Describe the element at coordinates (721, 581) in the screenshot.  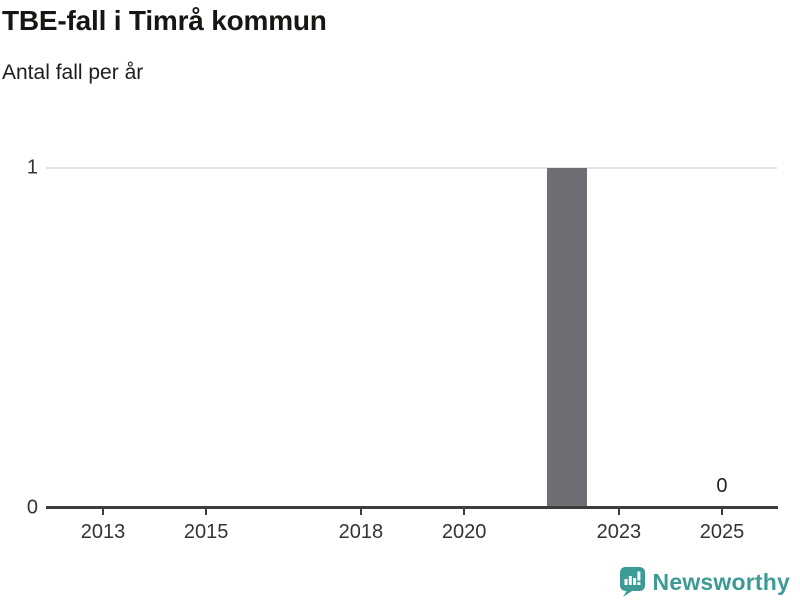
I see `newsworthy-logo-text: Newsworthy` at that location.